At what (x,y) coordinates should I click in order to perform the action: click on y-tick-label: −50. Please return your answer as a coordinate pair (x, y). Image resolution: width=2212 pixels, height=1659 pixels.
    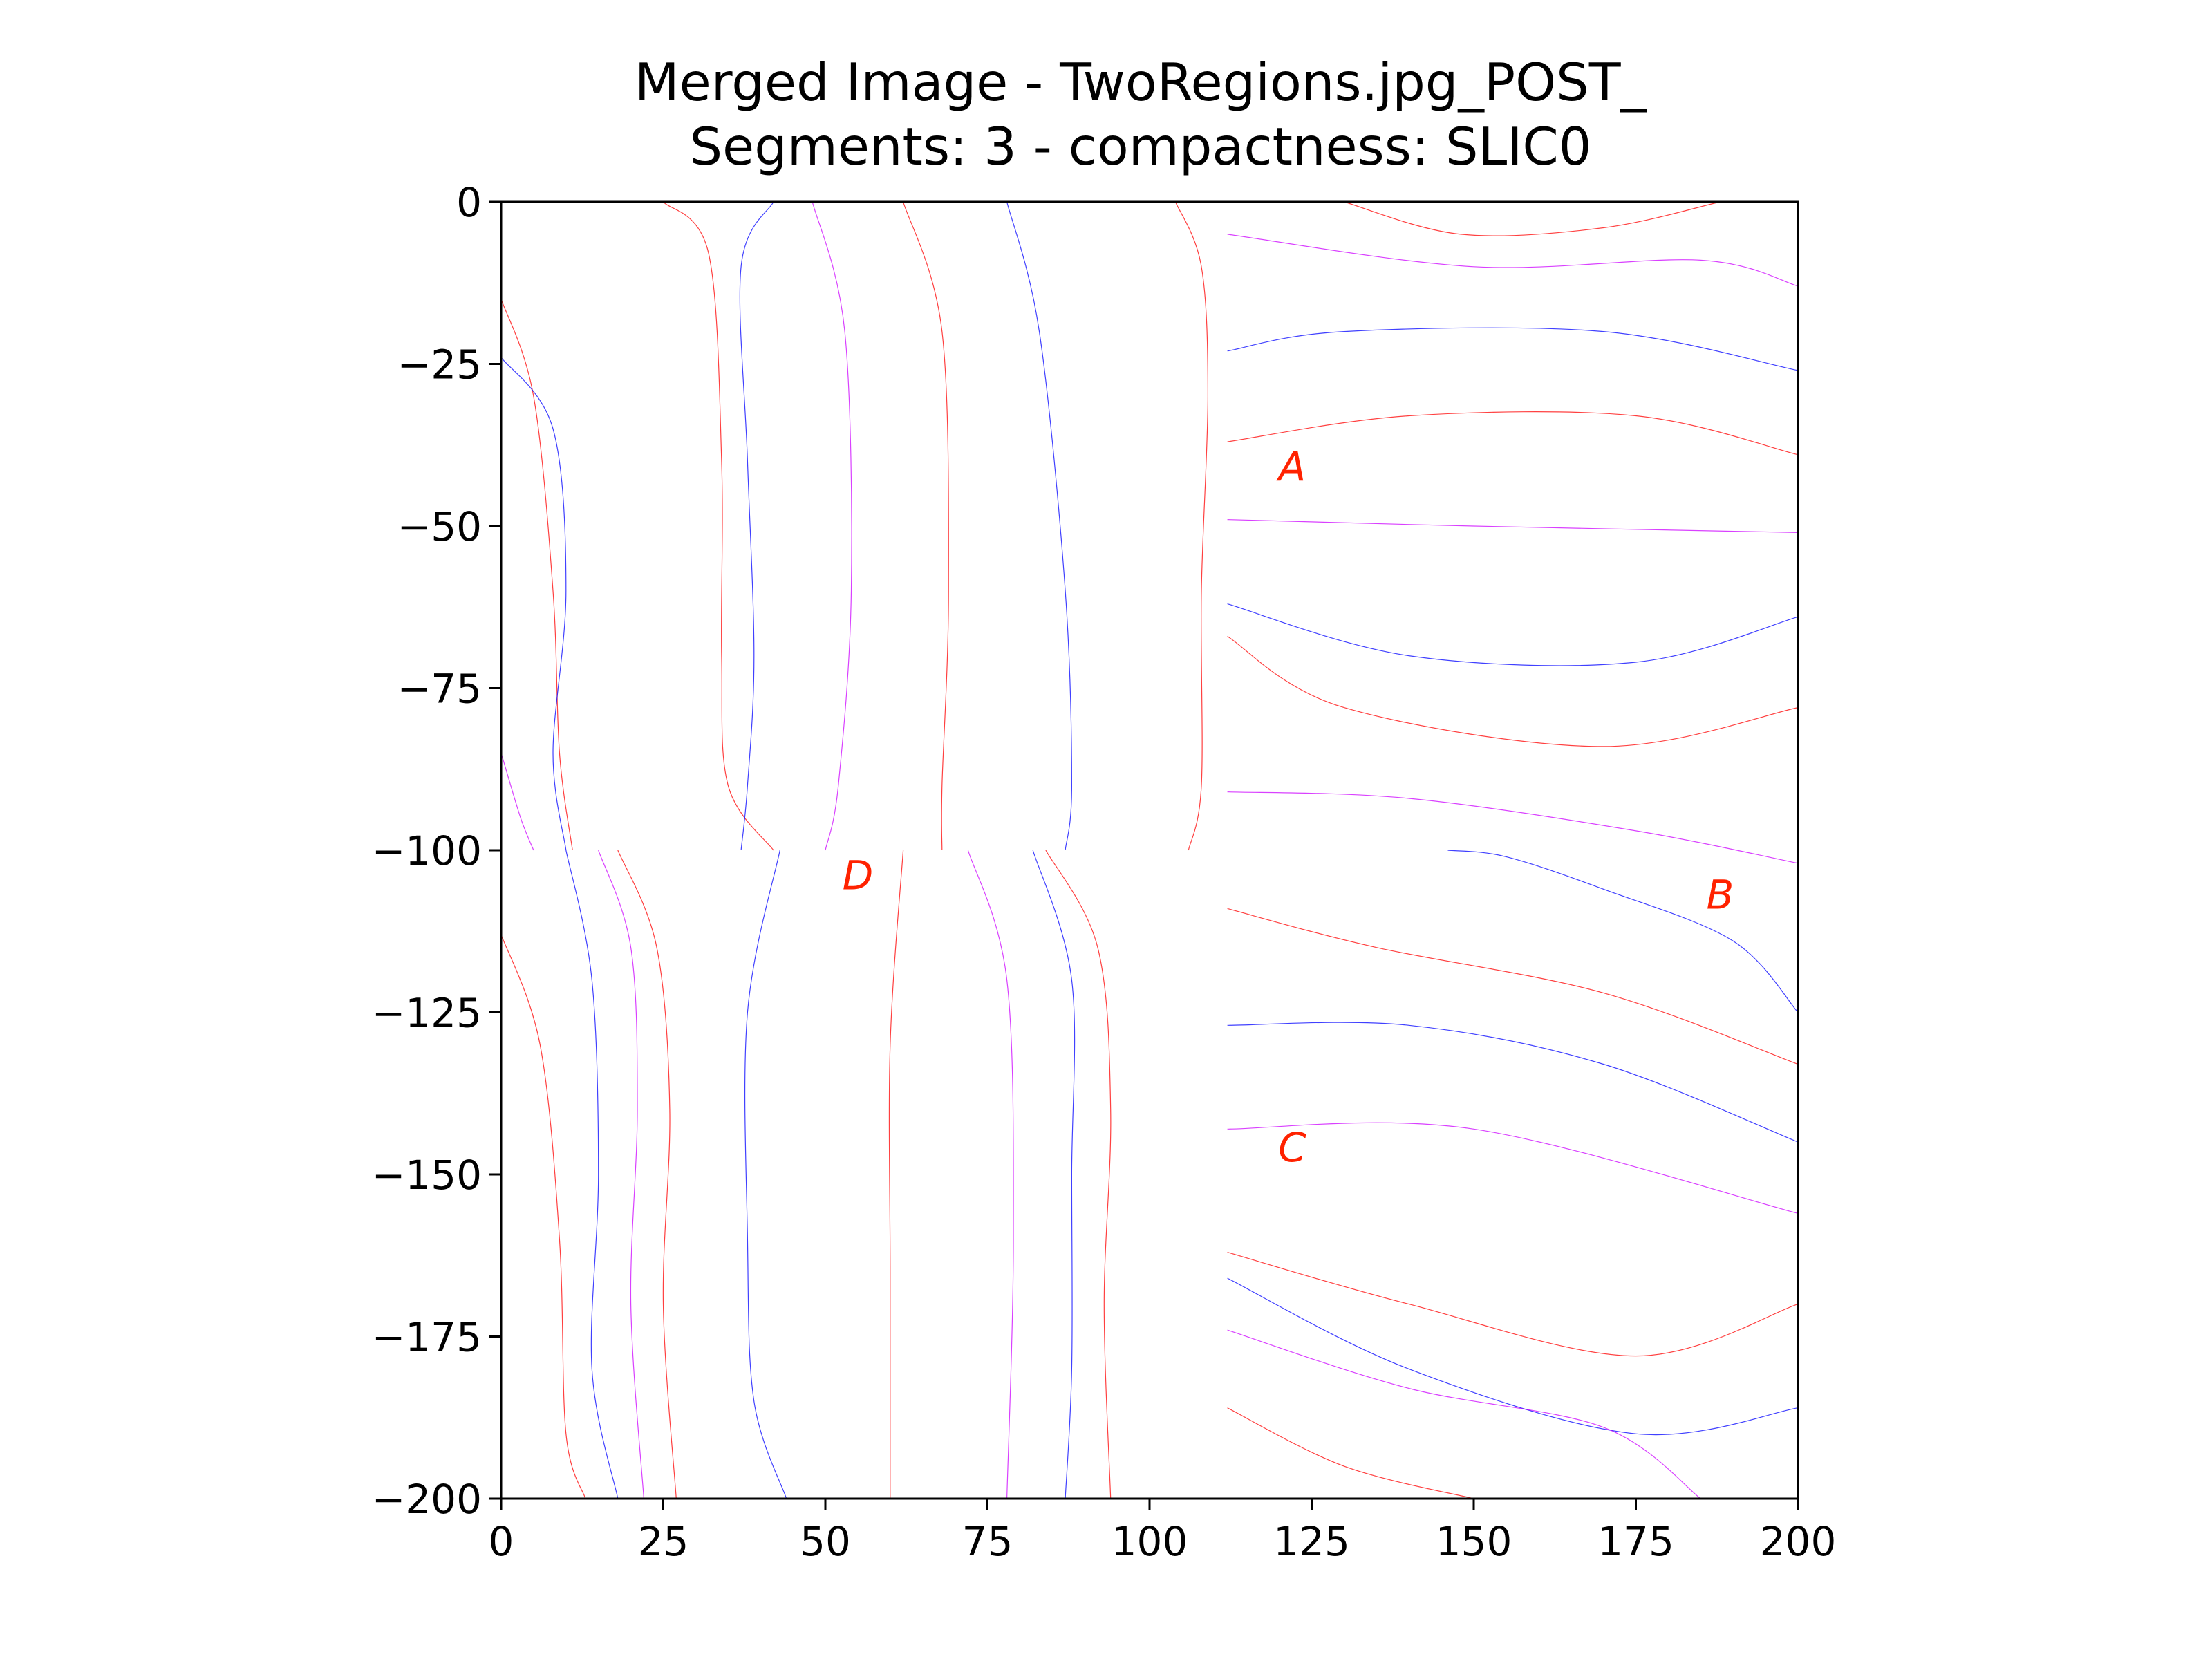
    Looking at the image, I should click on (440, 526).